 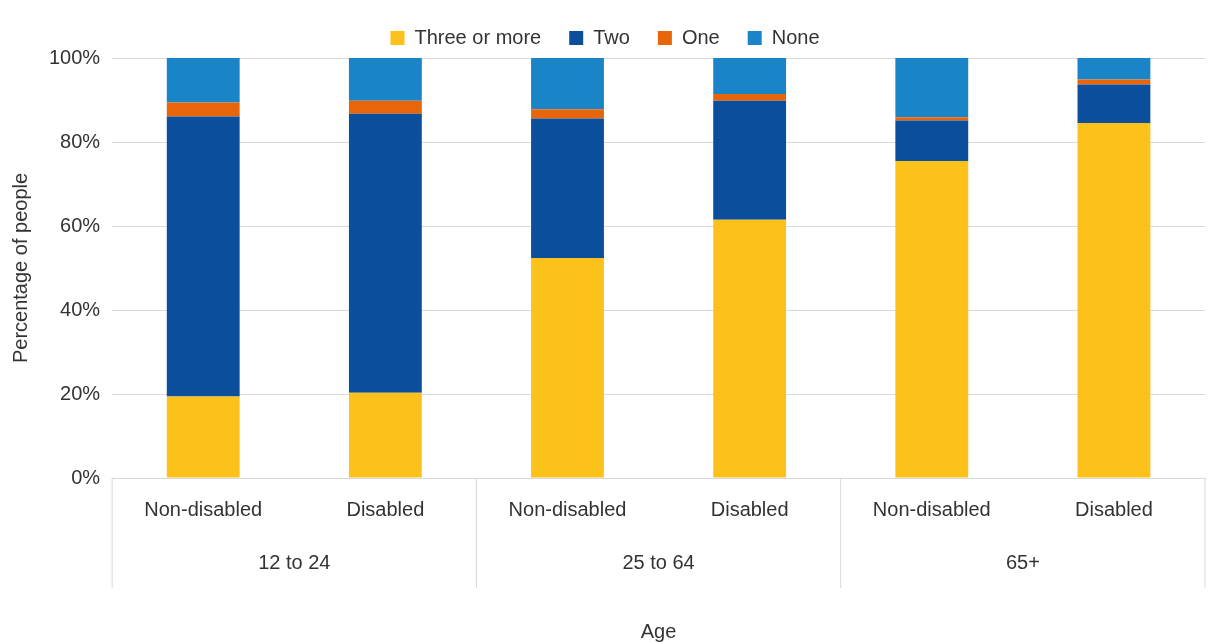 I want to click on y-tick-label: 100%, so click(x=75, y=56).